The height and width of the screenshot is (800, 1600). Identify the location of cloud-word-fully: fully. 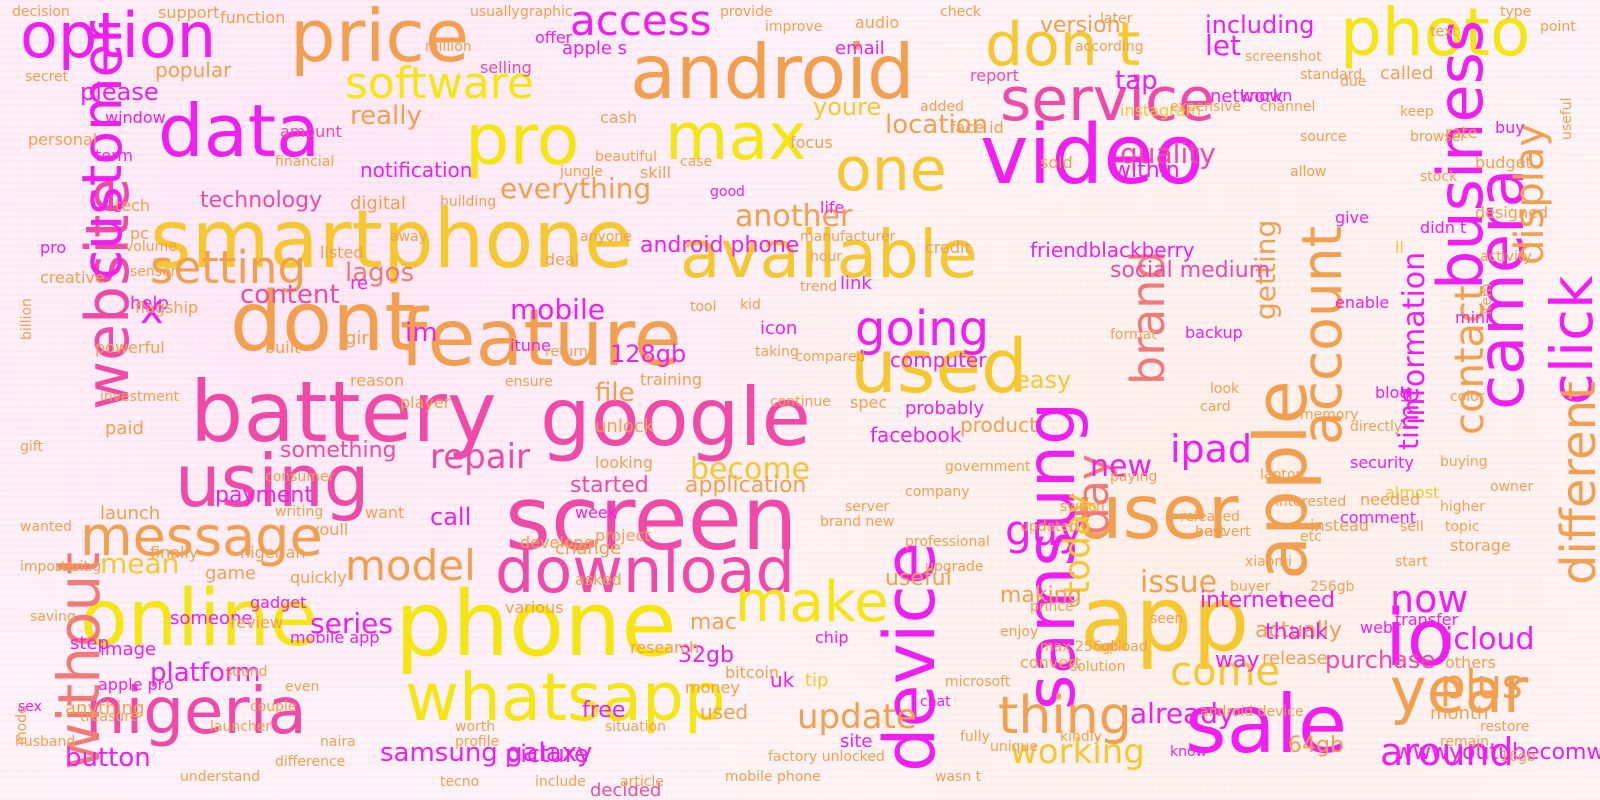
(975, 737).